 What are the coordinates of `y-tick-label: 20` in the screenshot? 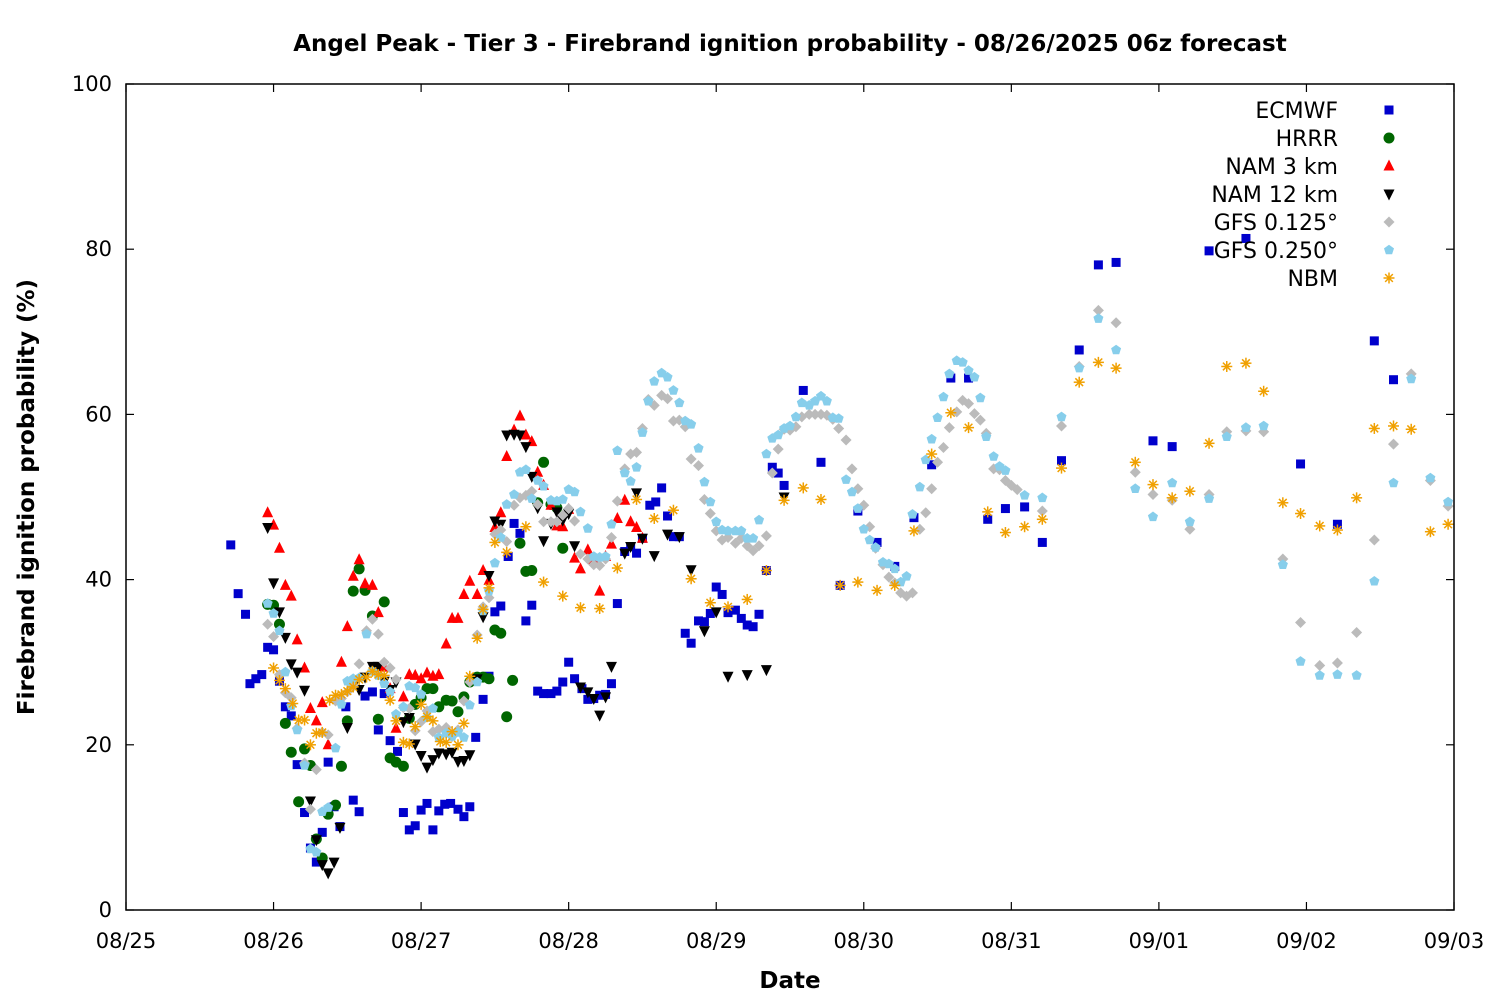 It's located at (98, 745).